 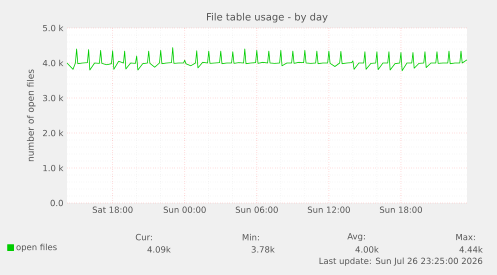 I want to click on text: 4.44k, so click(x=471, y=249).